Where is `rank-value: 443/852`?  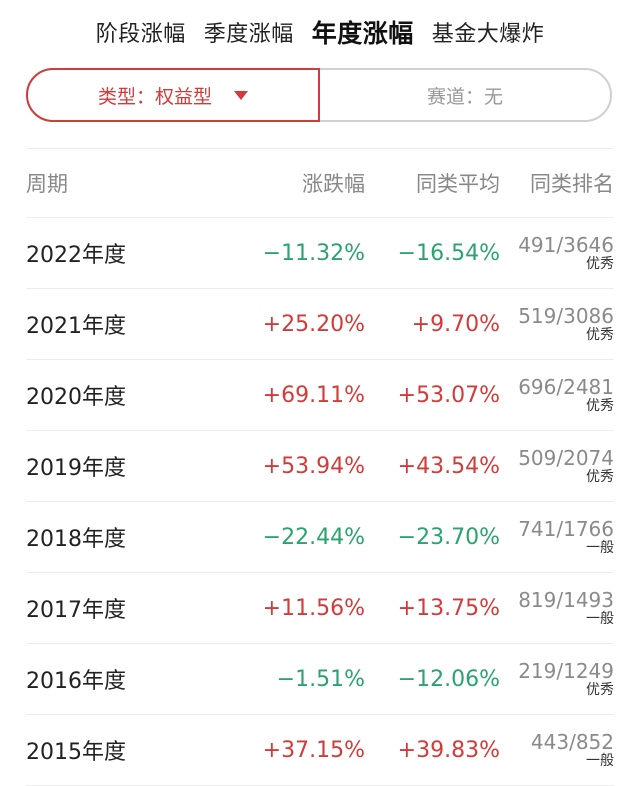 rank-value: 443/852 is located at coordinates (572, 742).